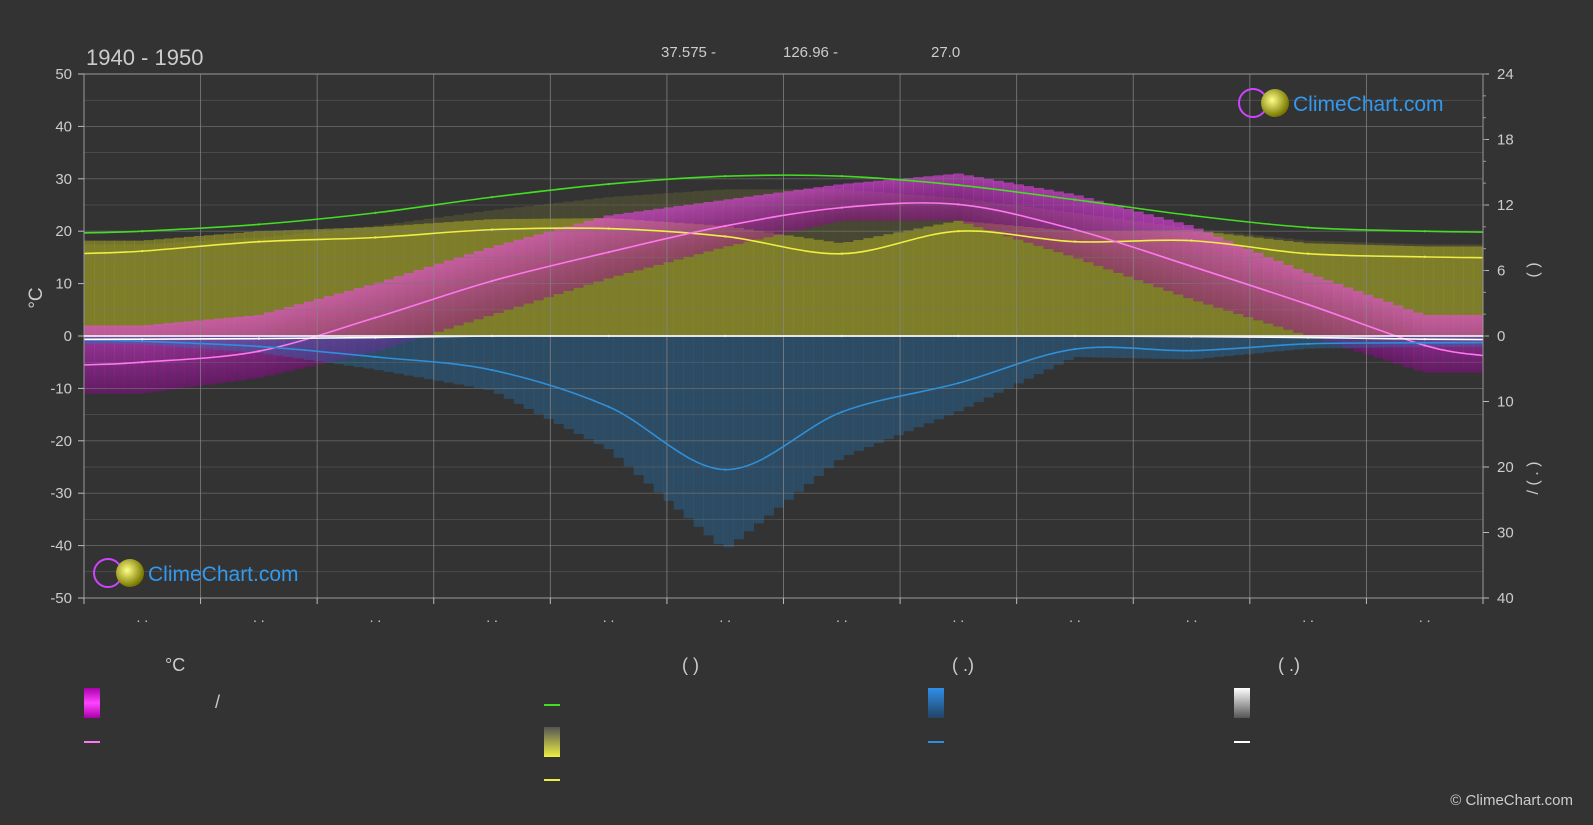 The image size is (1593, 825). What do you see at coordinates (68, 336) in the screenshot?
I see `y-tick-label: 0` at bounding box center [68, 336].